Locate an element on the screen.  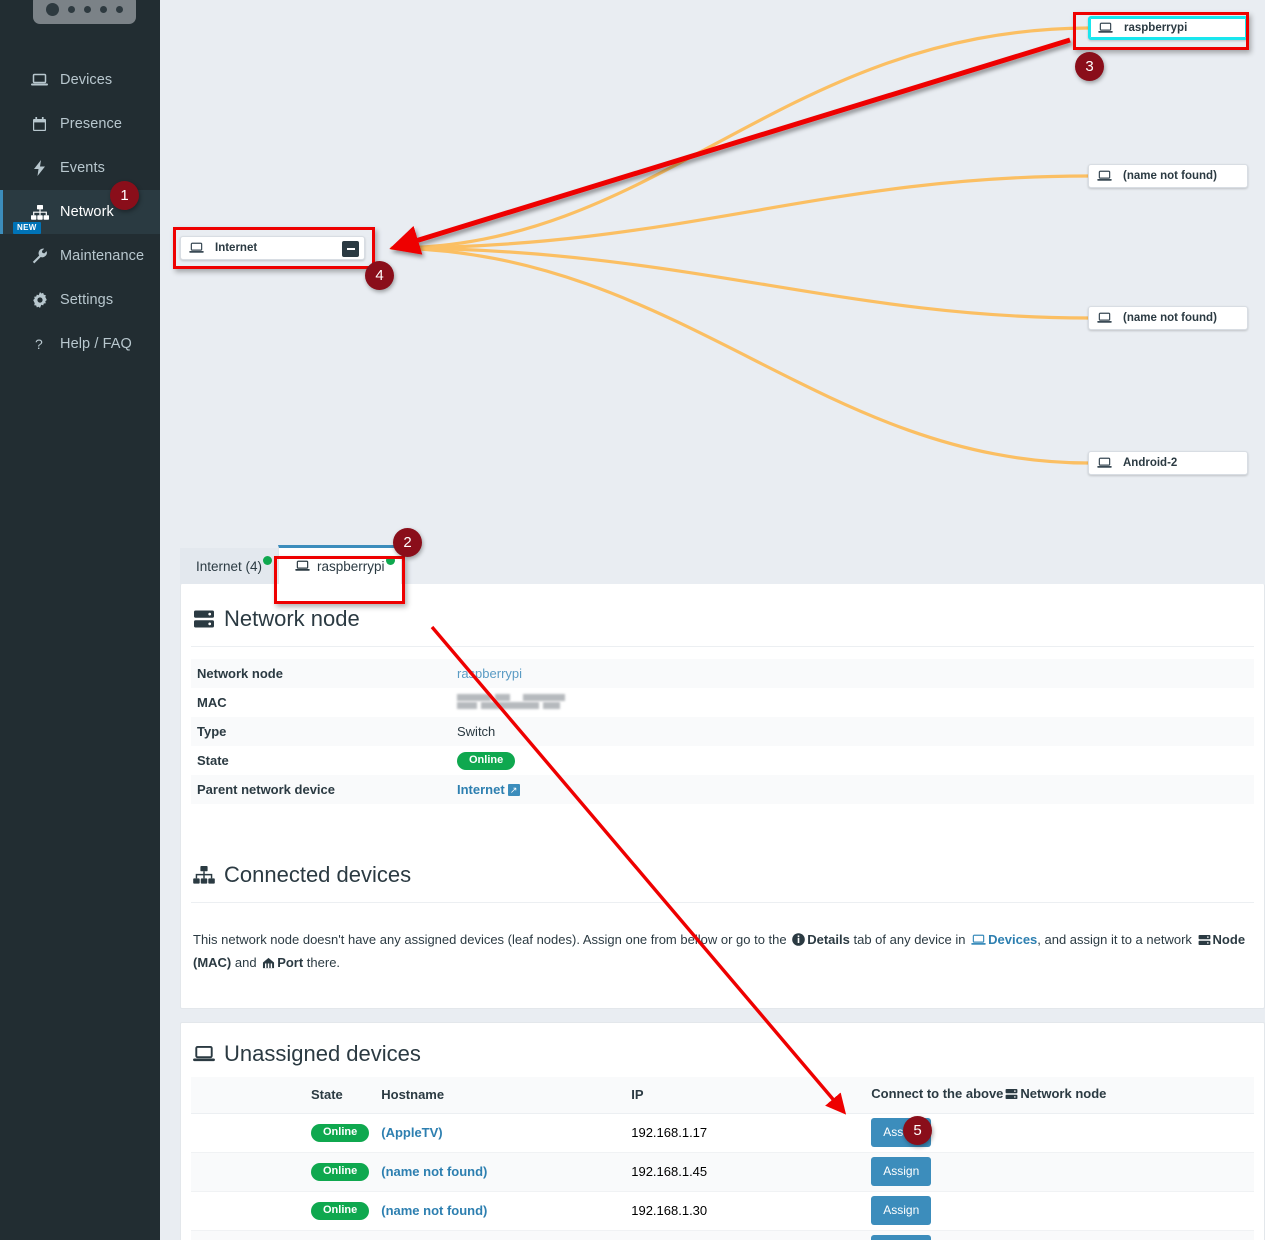
divider is located at coordinates (722, 646).